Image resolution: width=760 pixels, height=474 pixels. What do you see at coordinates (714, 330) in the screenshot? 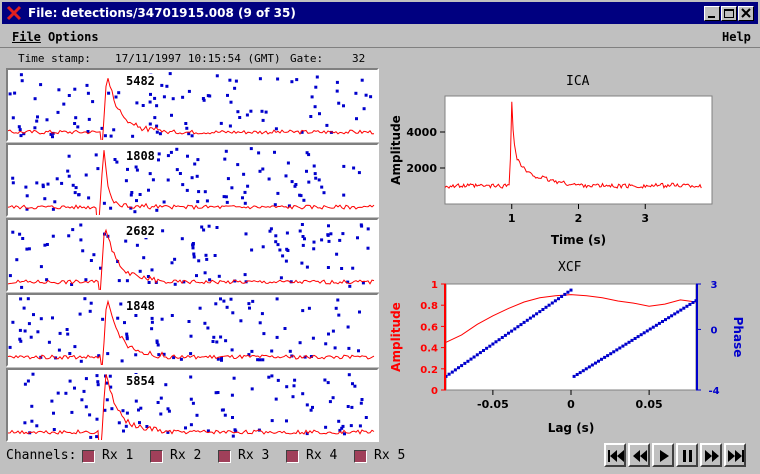
I see `xcf-y2-tick-label: 0` at bounding box center [714, 330].